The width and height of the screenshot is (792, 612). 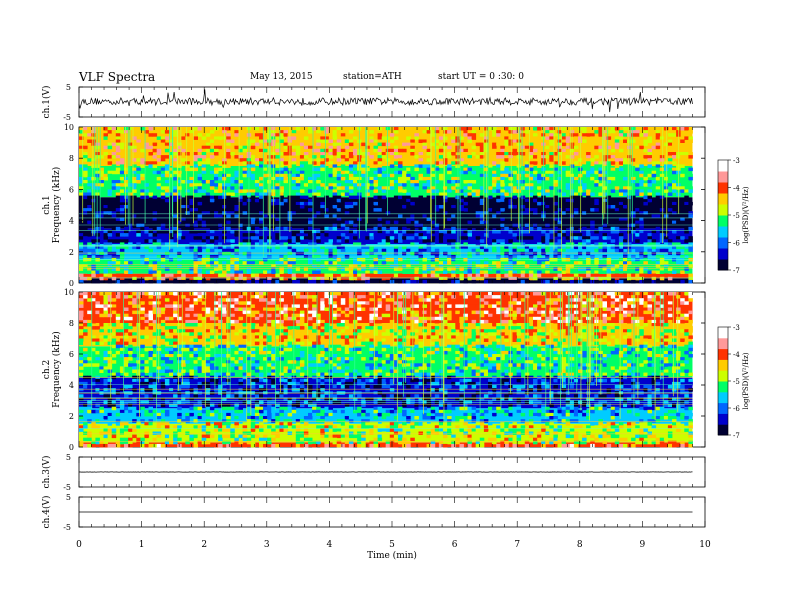 I want to click on ch2-spectrogram-channel-label: ch.2, so click(x=47, y=369).